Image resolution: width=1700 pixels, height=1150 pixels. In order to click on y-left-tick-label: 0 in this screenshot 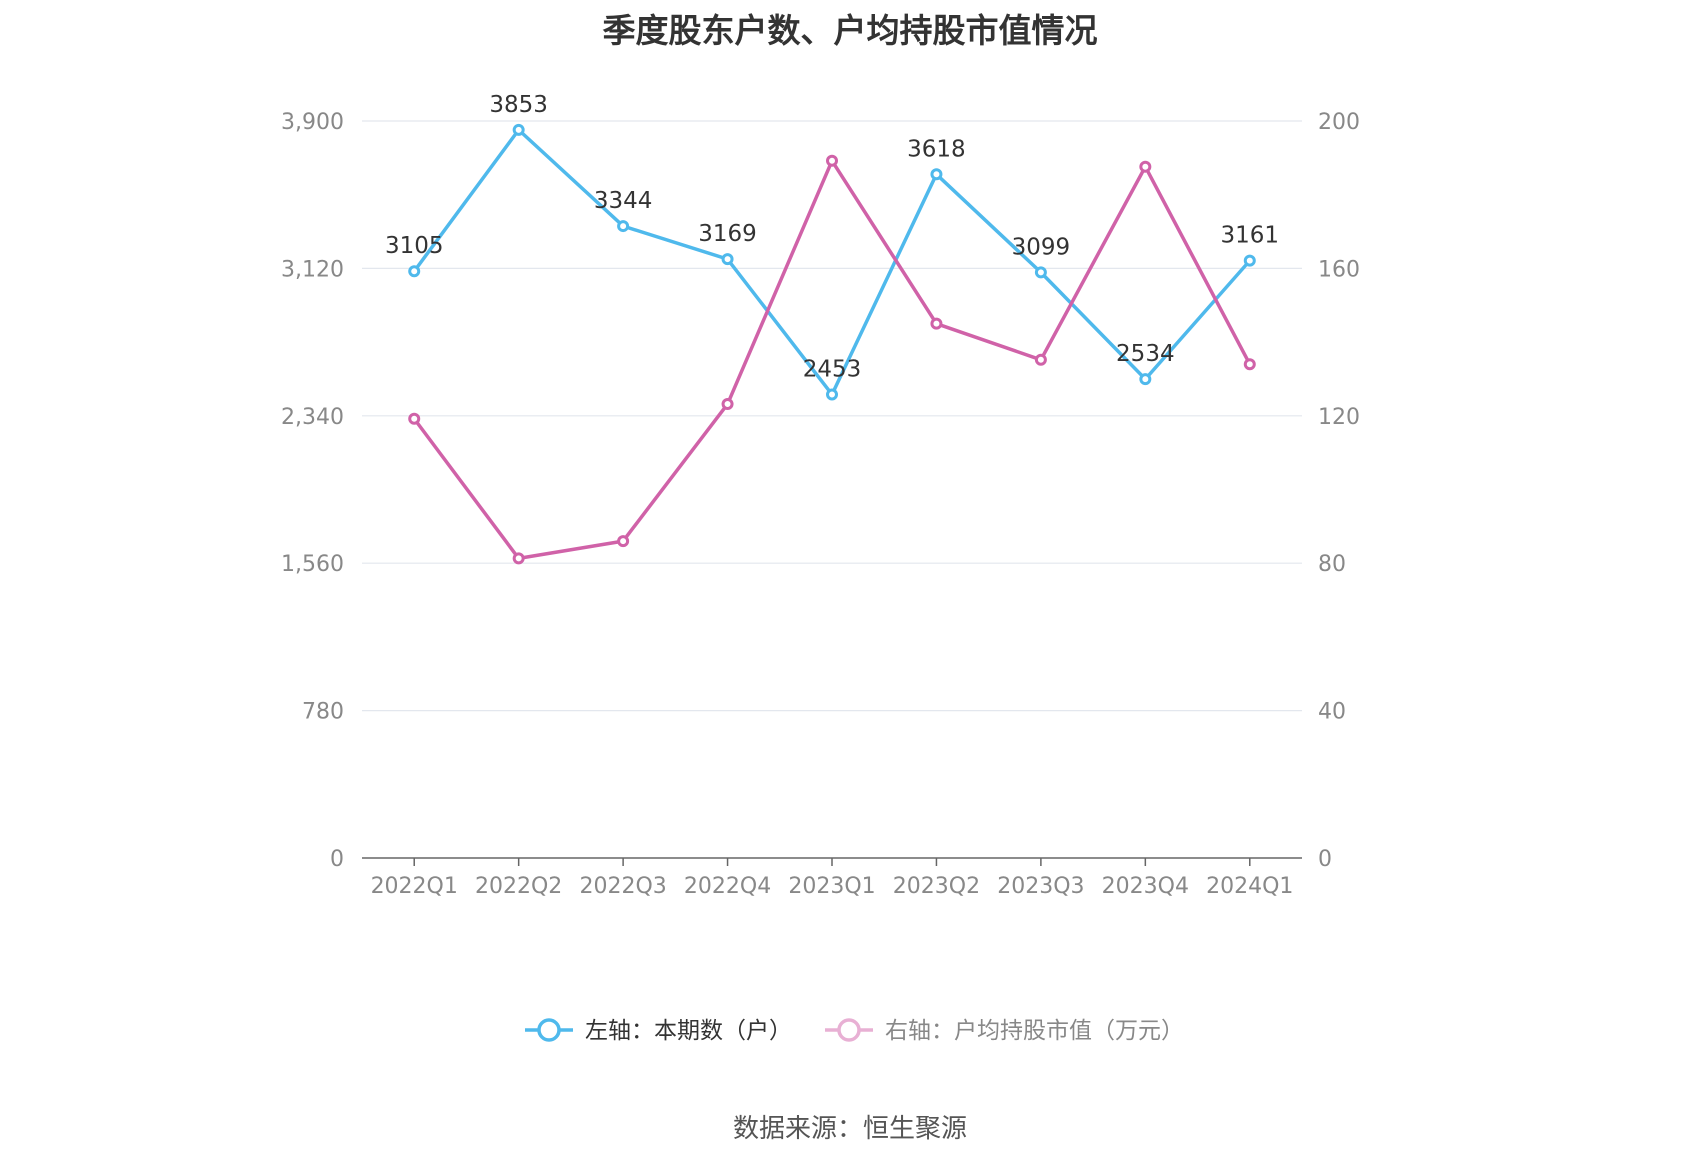, I will do `click(337, 859)`.